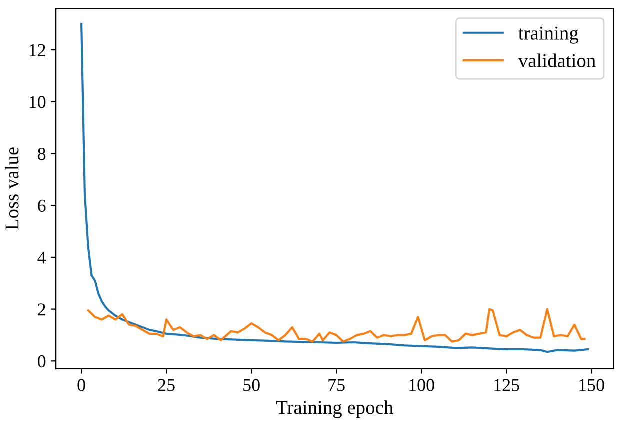  Describe the element at coordinates (12, 189) in the screenshot. I see `y-axis-title: Loss value` at that location.